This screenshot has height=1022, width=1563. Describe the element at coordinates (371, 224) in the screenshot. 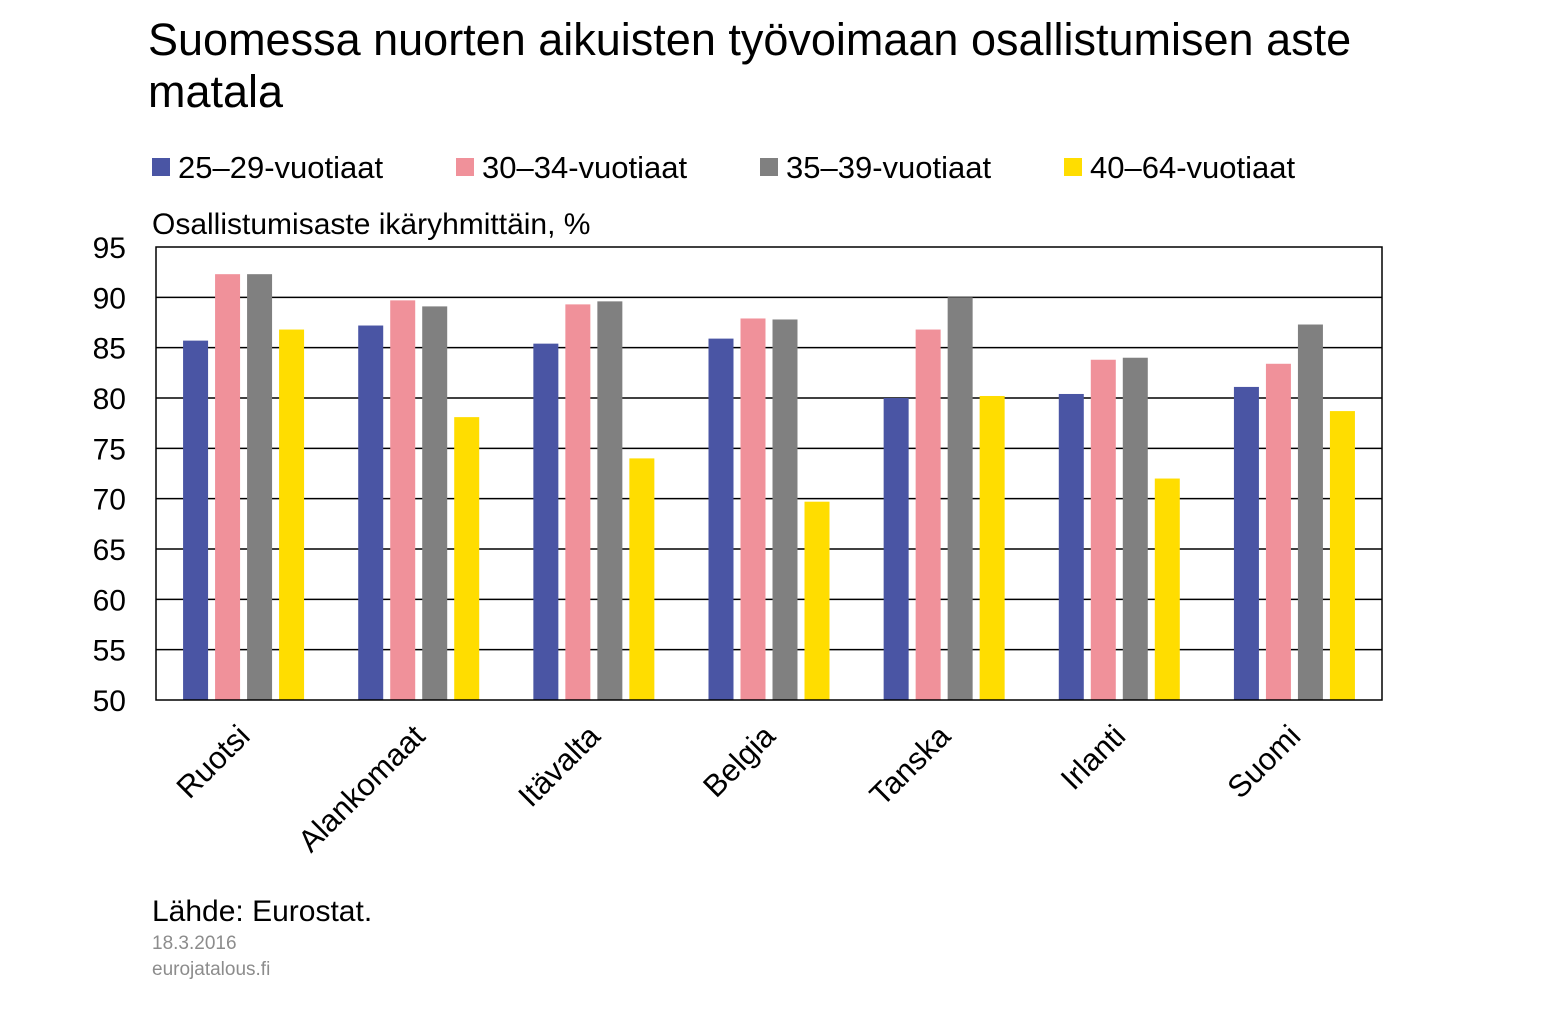

I see `y-axis-label: Osallistumisaste ikäryhmittäin, %` at that location.